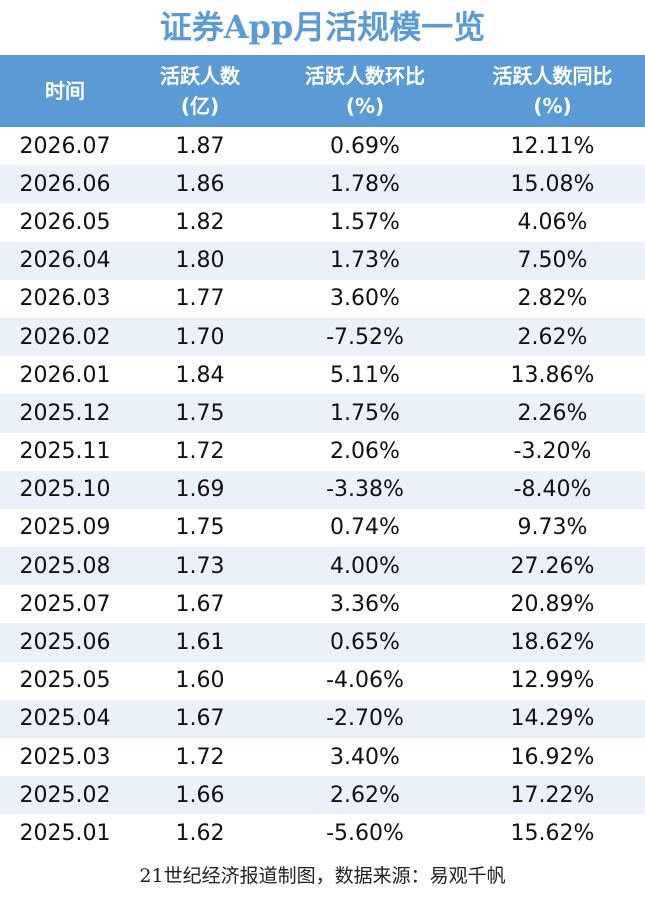 The width and height of the screenshot is (645, 899). I want to click on table-cell: 2026.02, so click(65, 337).